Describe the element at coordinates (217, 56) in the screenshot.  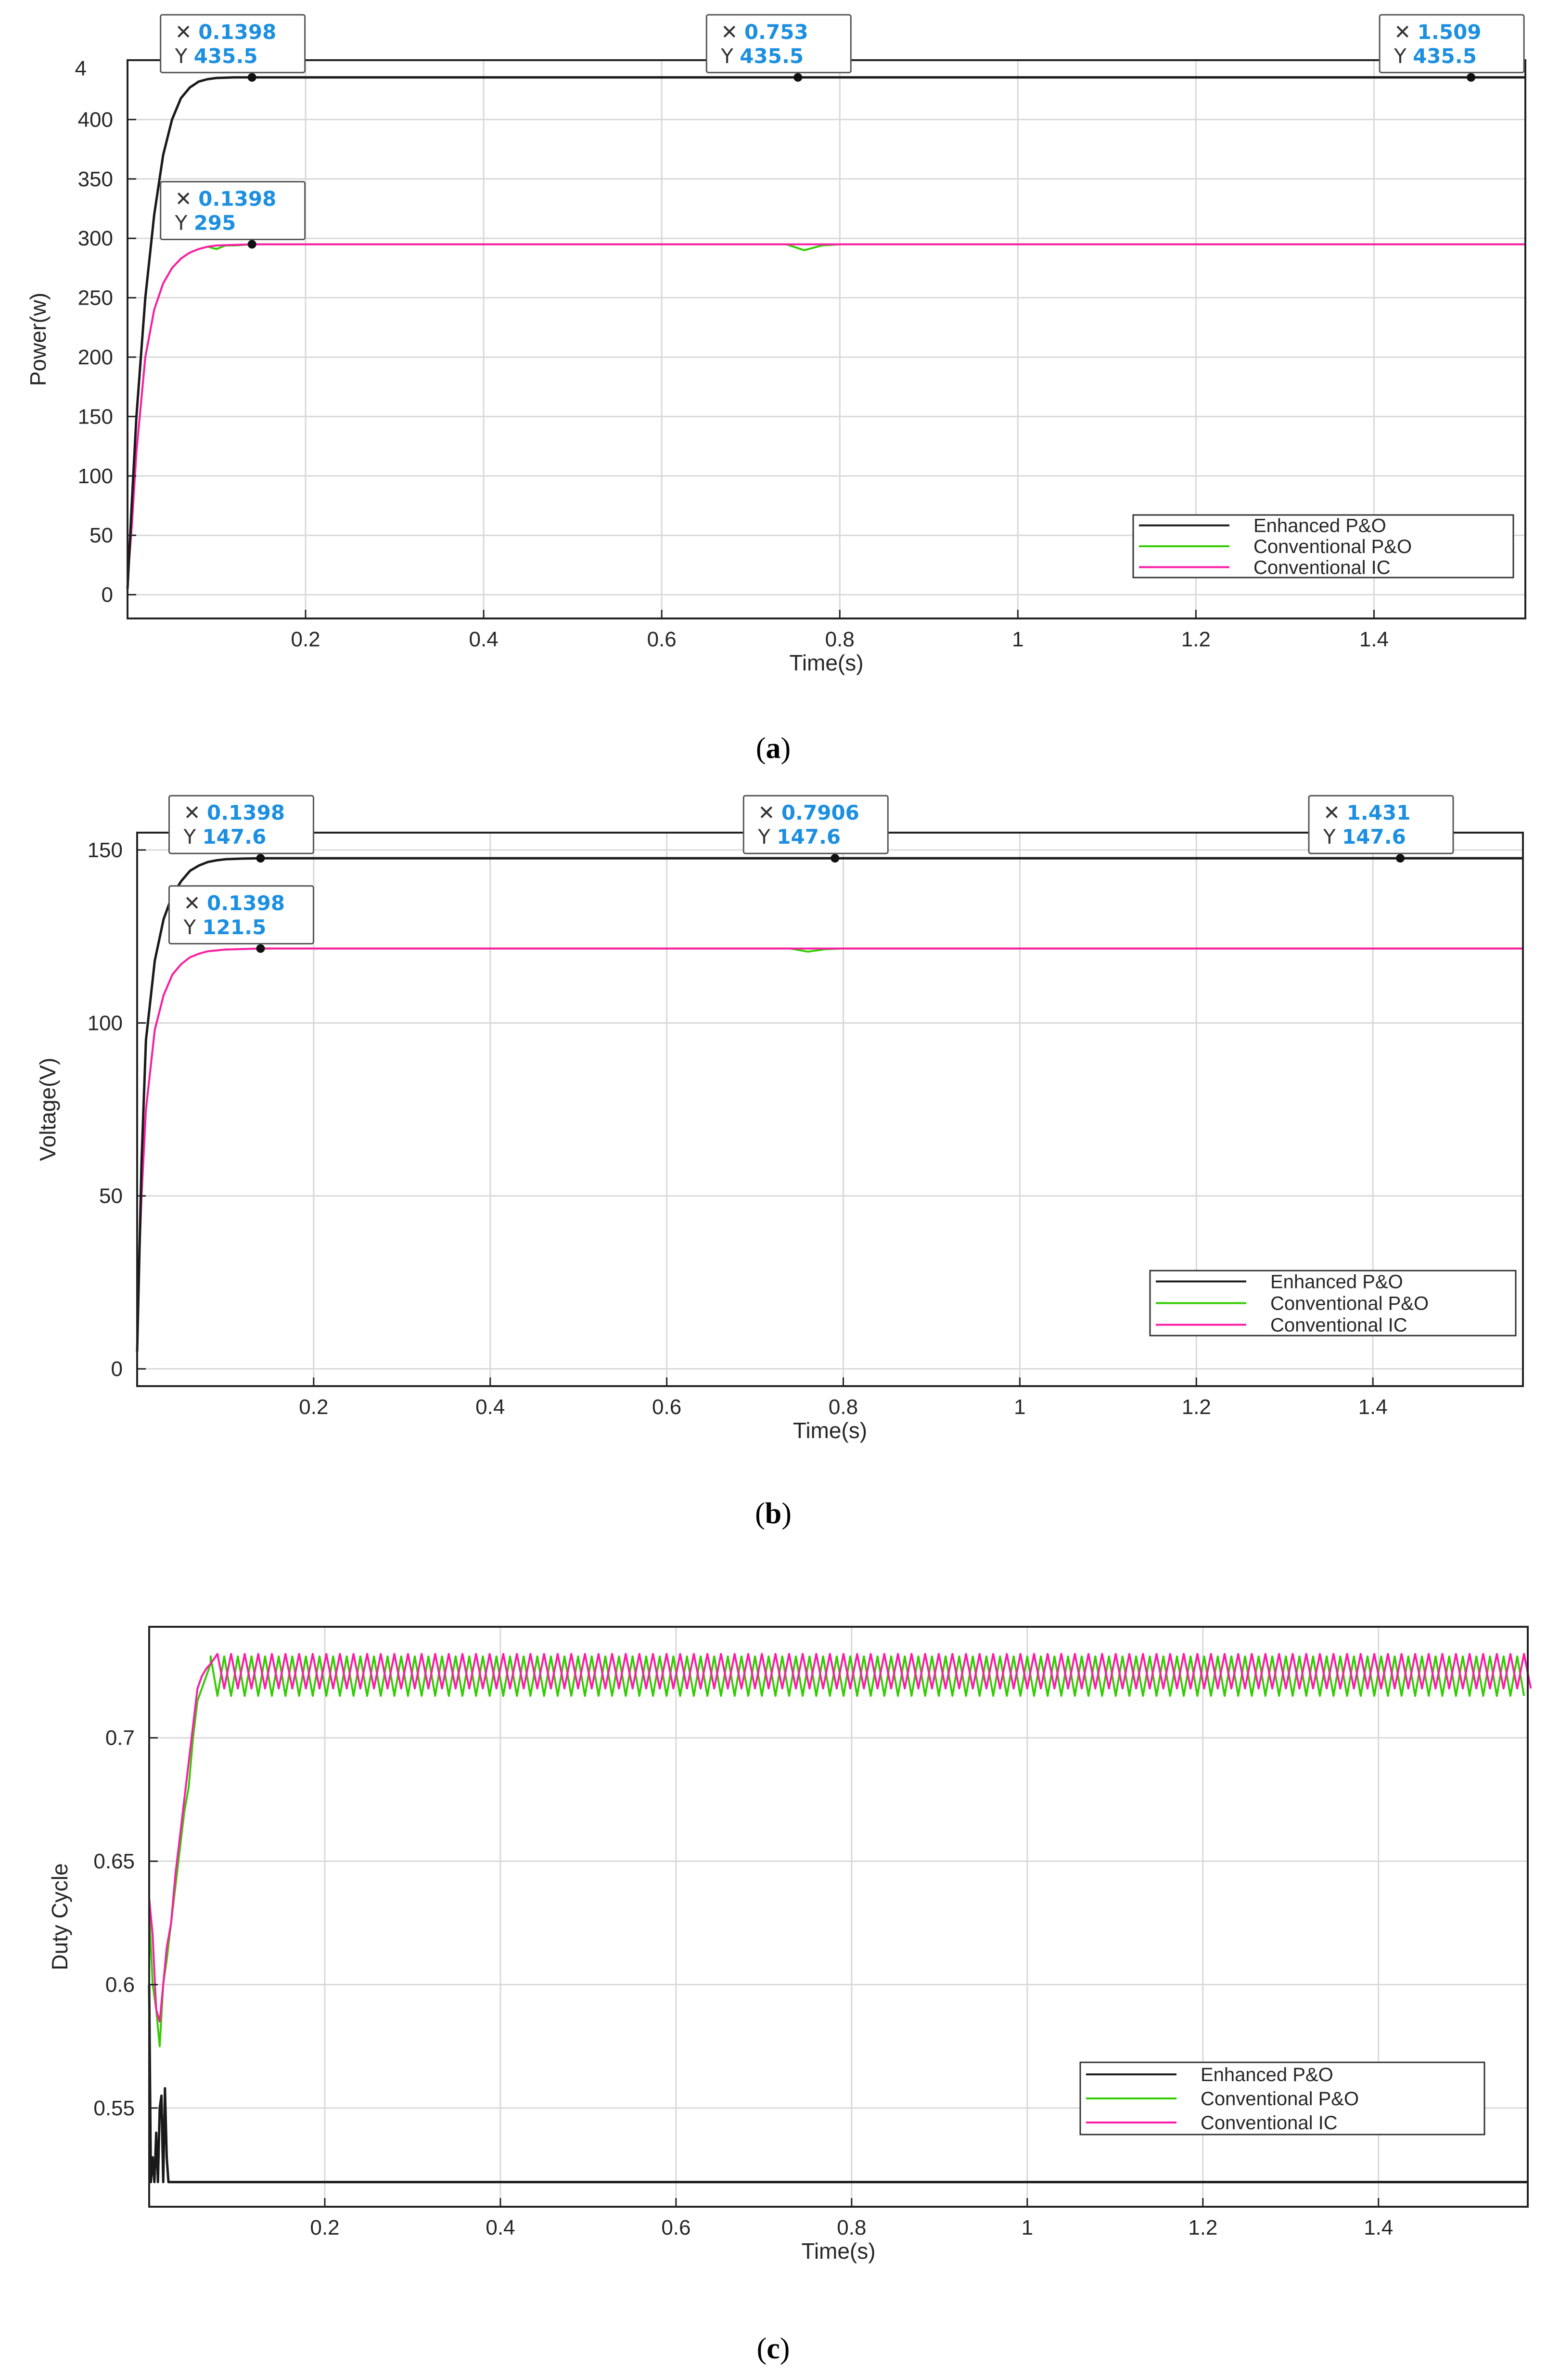
I see `datatip-y-a-0: Y 435.5` at that location.